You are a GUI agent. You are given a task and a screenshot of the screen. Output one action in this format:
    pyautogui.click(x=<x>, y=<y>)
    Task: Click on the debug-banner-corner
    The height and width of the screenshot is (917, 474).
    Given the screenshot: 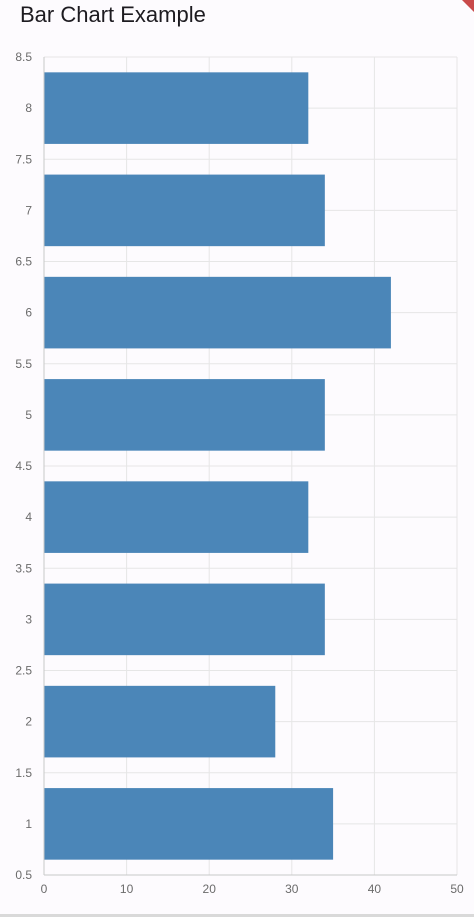 What is the action you would take?
    pyautogui.click(x=468, y=6)
    